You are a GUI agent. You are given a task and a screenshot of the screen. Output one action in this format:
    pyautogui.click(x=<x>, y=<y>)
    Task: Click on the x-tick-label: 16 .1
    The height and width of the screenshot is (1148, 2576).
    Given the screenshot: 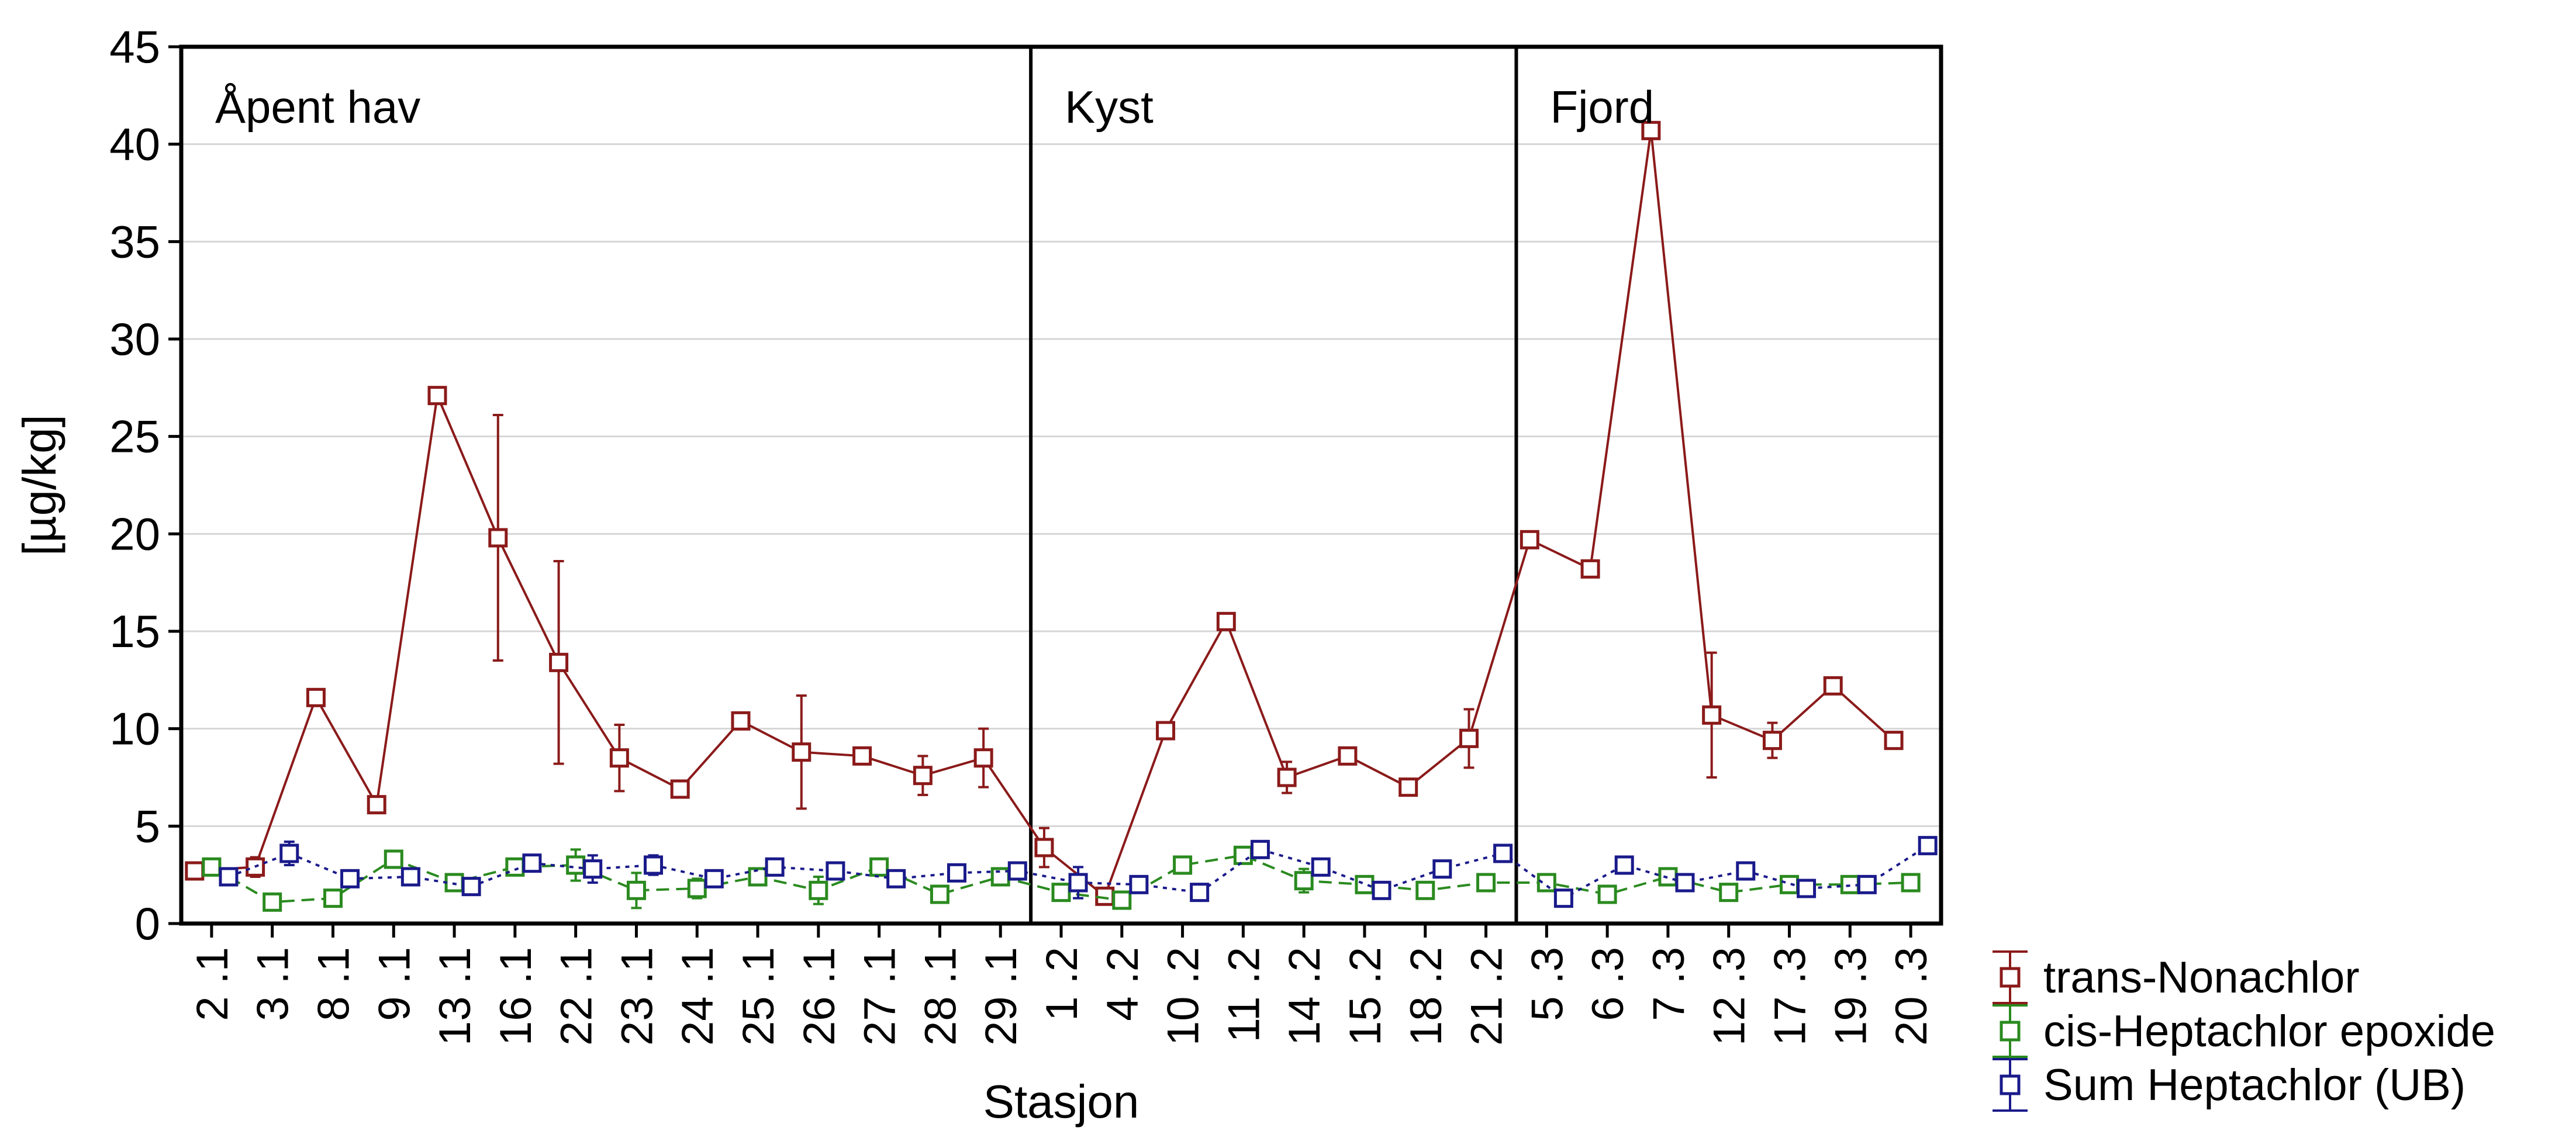 What is the action you would take?
    pyautogui.click(x=516, y=996)
    